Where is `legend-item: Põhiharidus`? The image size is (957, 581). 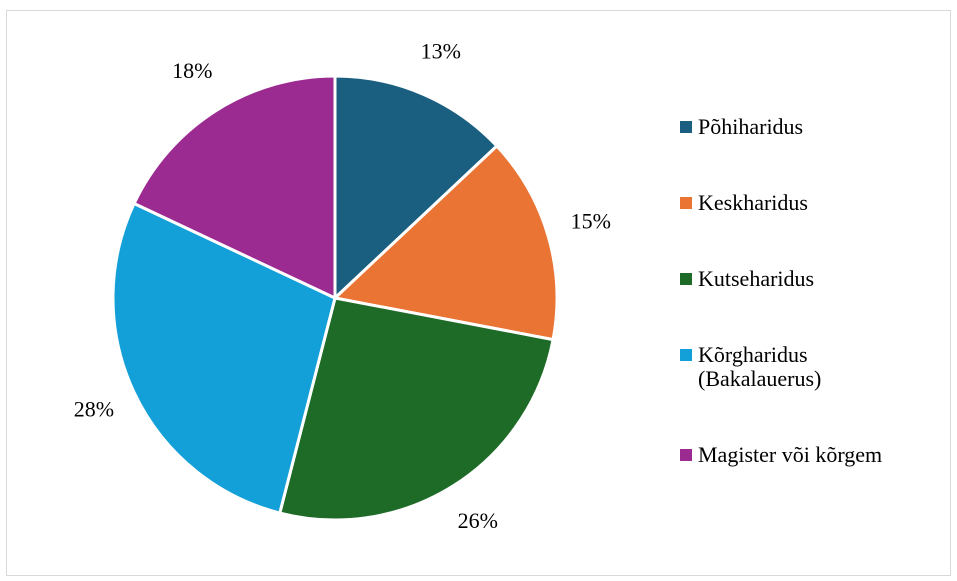 legend-item: Põhiharidus is located at coordinates (790, 127).